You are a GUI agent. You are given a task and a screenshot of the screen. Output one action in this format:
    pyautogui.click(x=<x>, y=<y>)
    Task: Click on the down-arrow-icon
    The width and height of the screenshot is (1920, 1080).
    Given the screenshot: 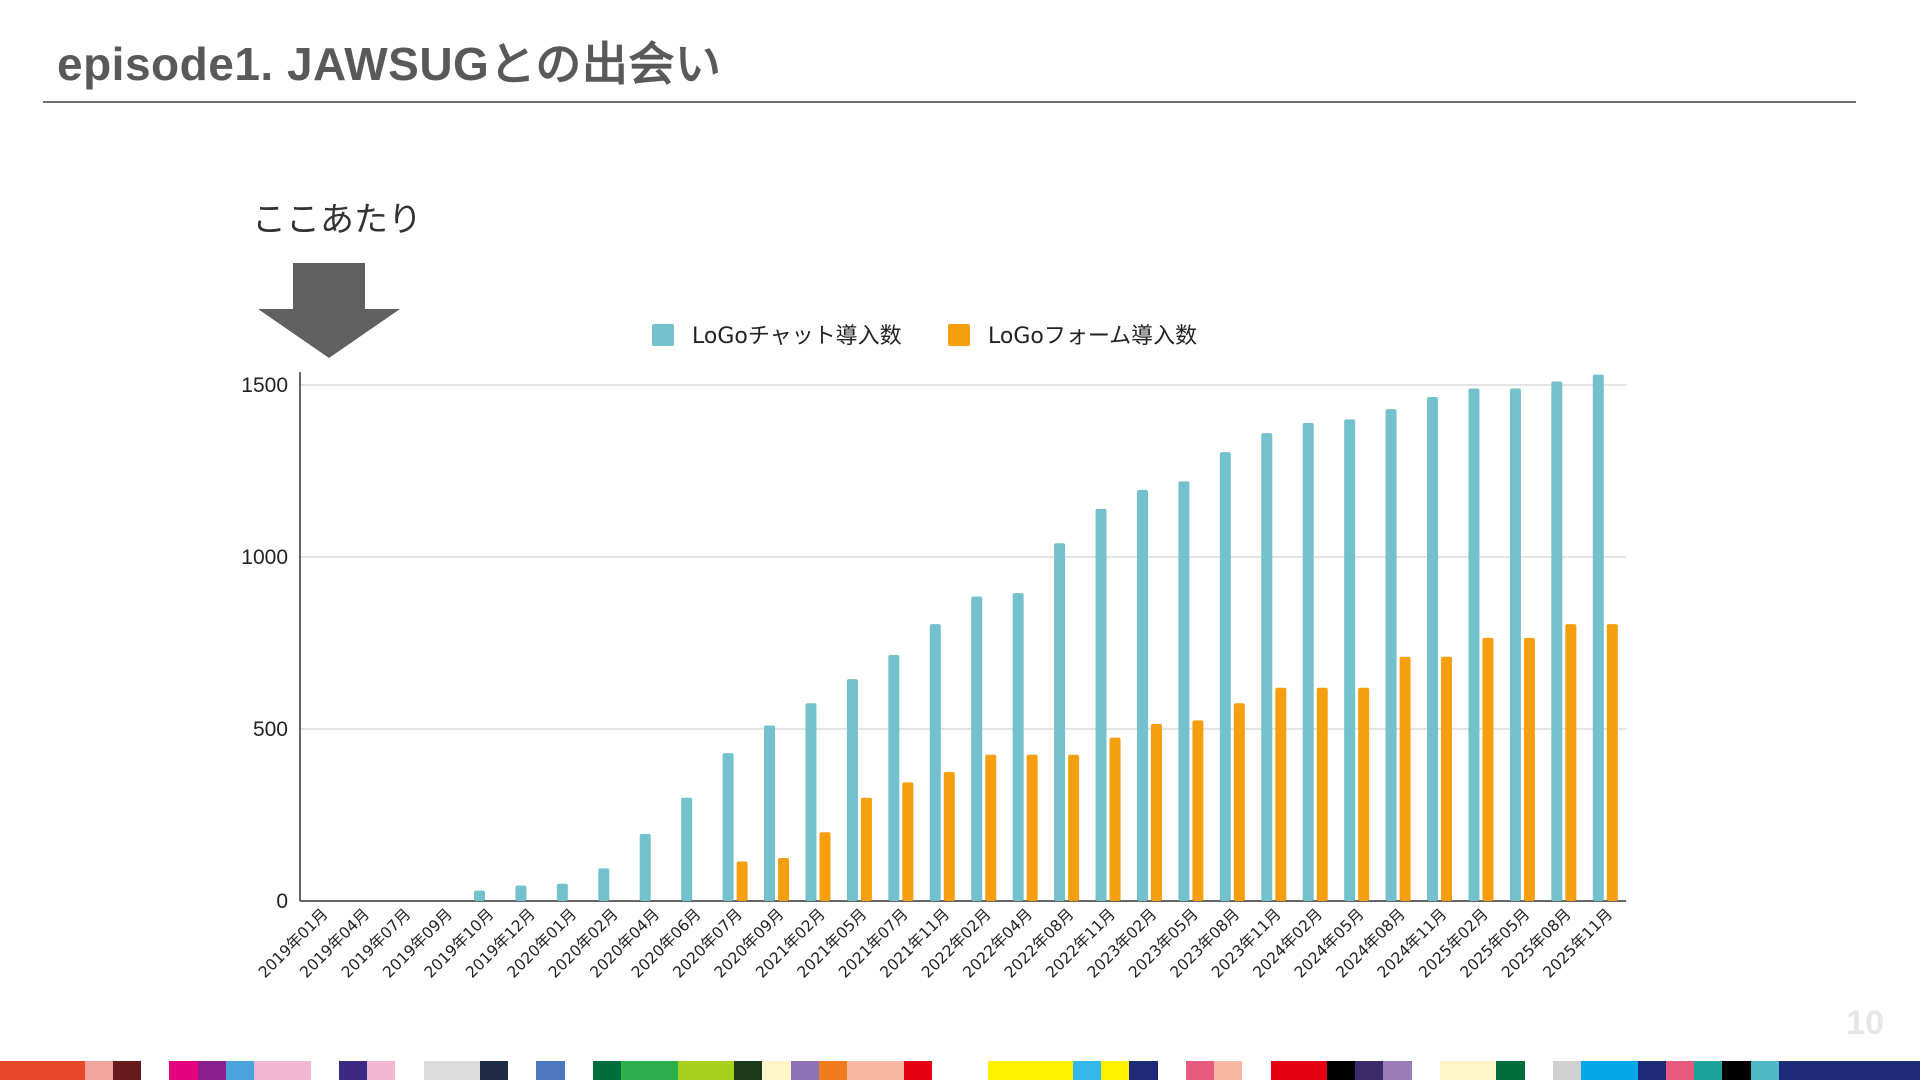 What is the action you would take?
    pyautogui.click(x=329, y=310)
    